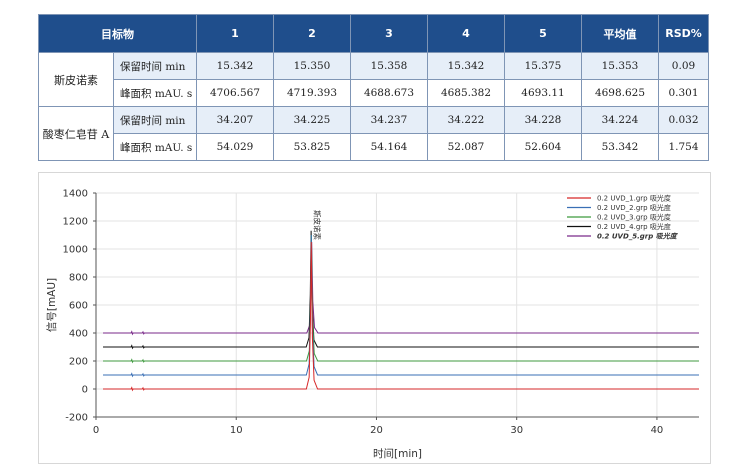 This screenshot has width=741, height=466. Describe the element at coordinates (683, 33) in the screenshot. I see `header-cell-rsd: RSD%` at that location.